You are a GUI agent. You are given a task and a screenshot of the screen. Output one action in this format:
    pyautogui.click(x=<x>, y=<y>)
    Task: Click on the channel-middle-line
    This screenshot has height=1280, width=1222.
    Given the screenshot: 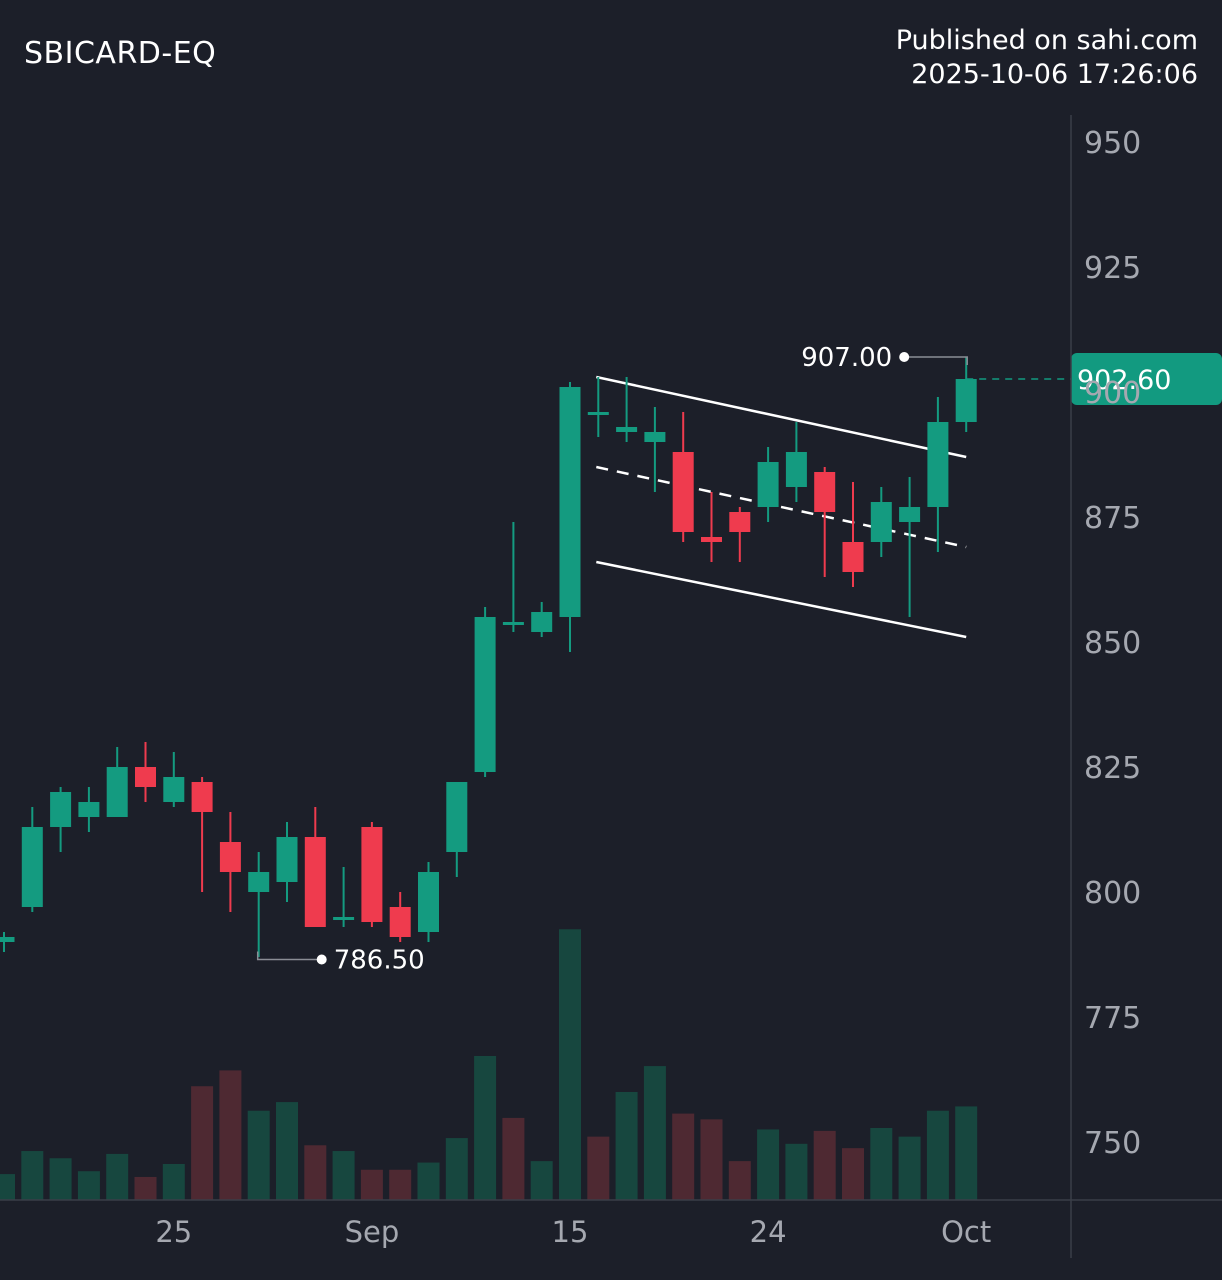 What is the action you would take?
    pyautogui.click(x=781, y=507)
    